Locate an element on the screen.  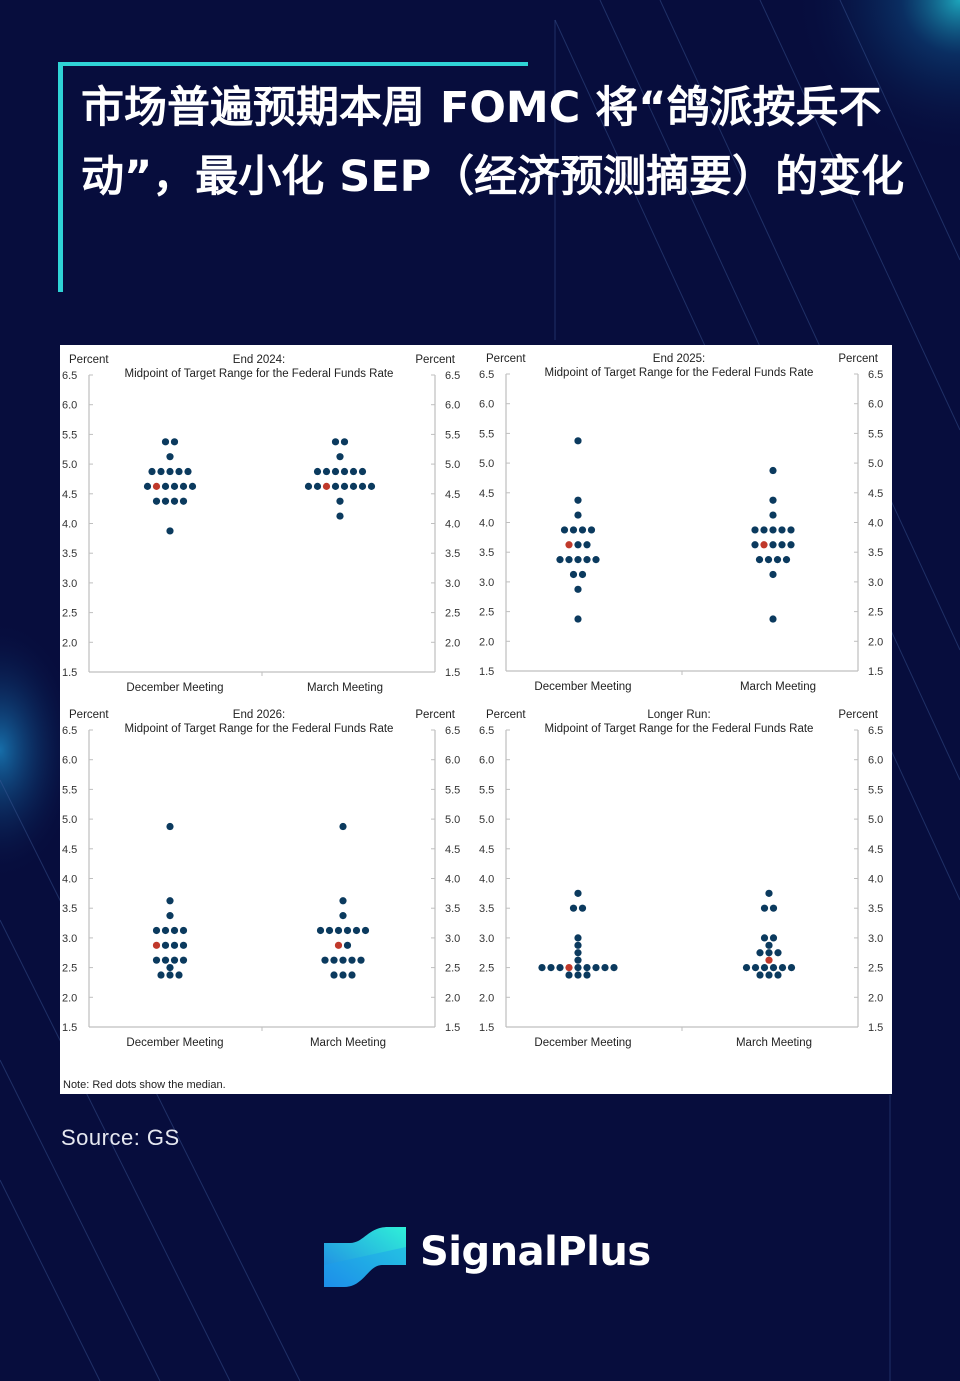
panel-title: Longer Run: is located at coordinates (678, 715).